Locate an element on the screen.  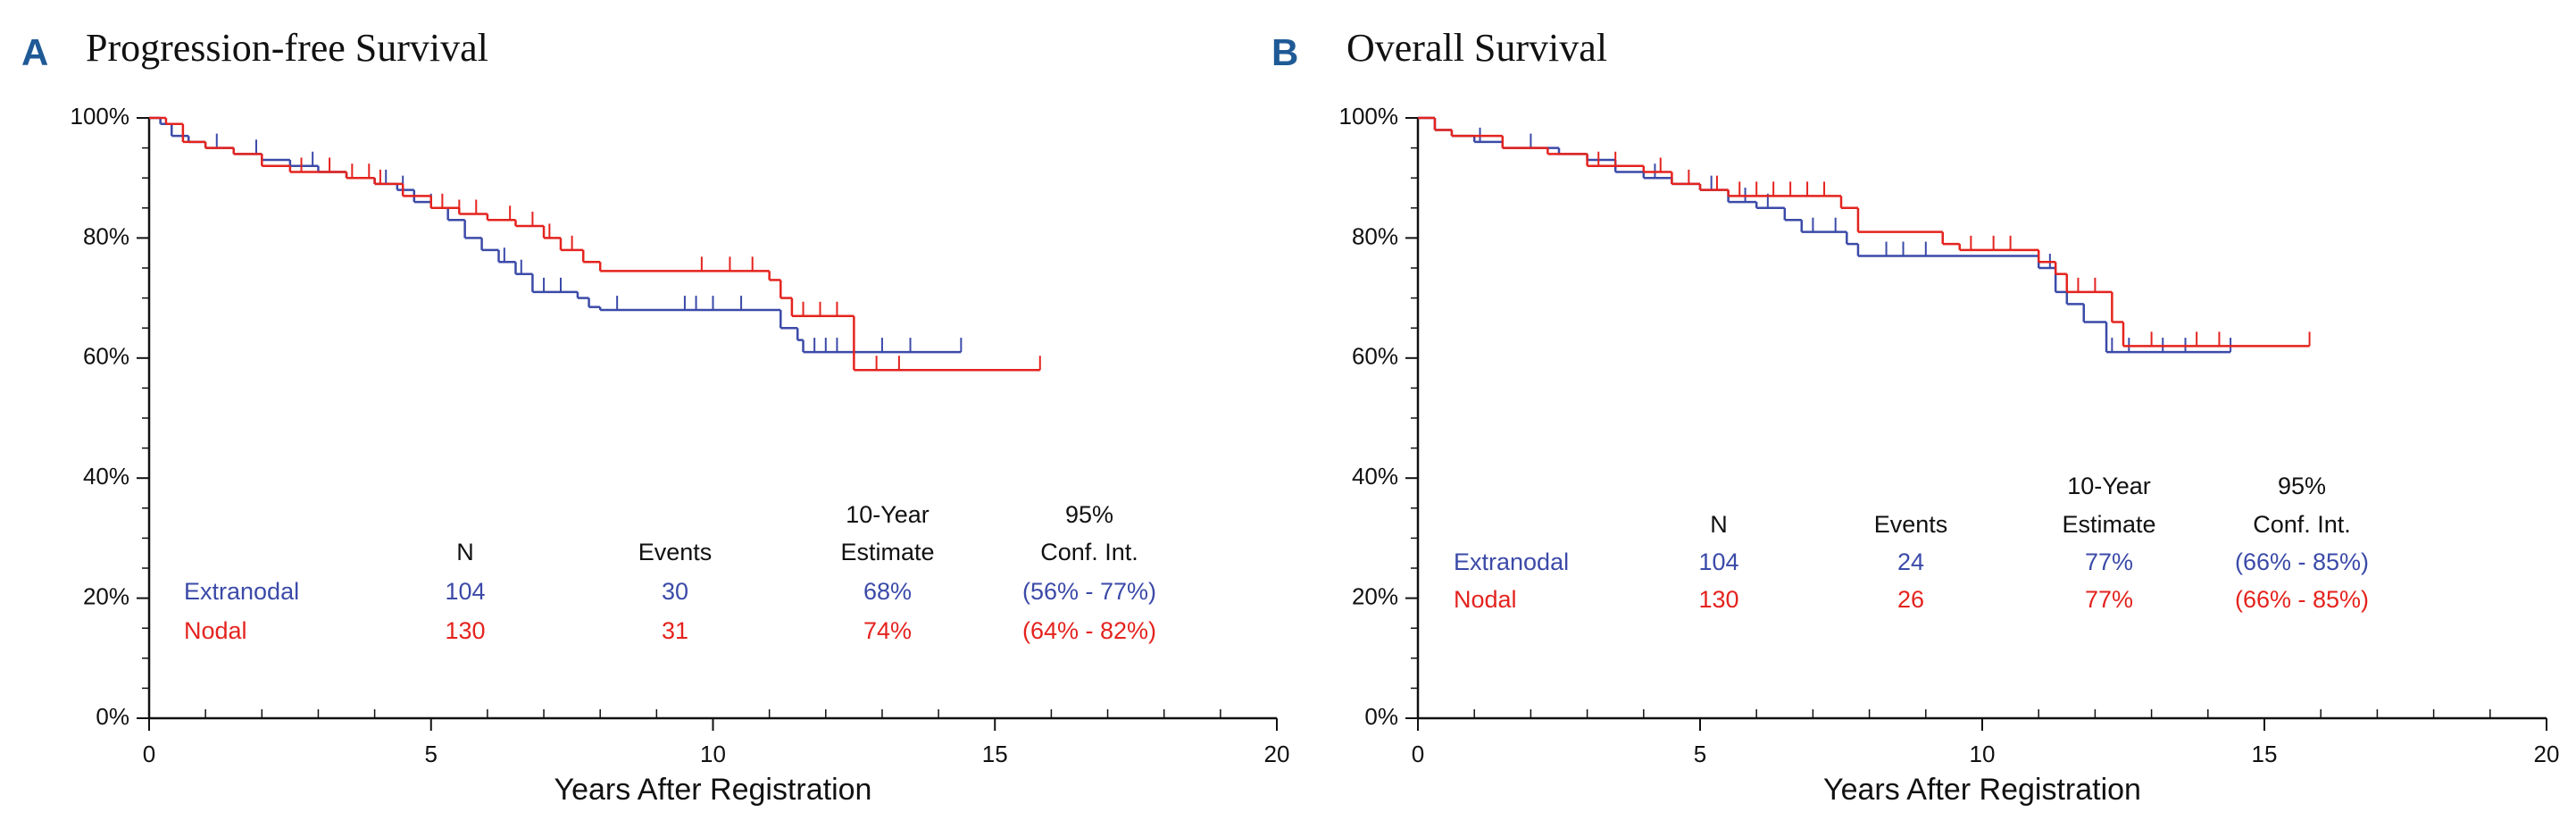
table-cell: 24 is located at coordinates (1910, 561).